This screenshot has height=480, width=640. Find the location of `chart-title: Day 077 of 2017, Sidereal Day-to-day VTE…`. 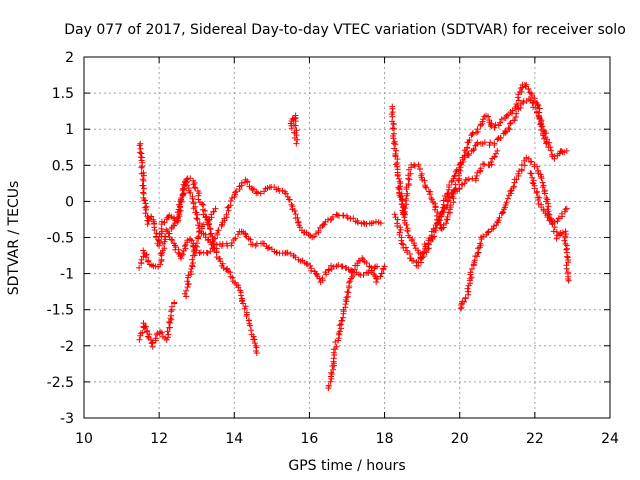

chart-title: Day 077 of 2017, Sidereal Day-to-day VTE… is located at coordinates (345, 30).